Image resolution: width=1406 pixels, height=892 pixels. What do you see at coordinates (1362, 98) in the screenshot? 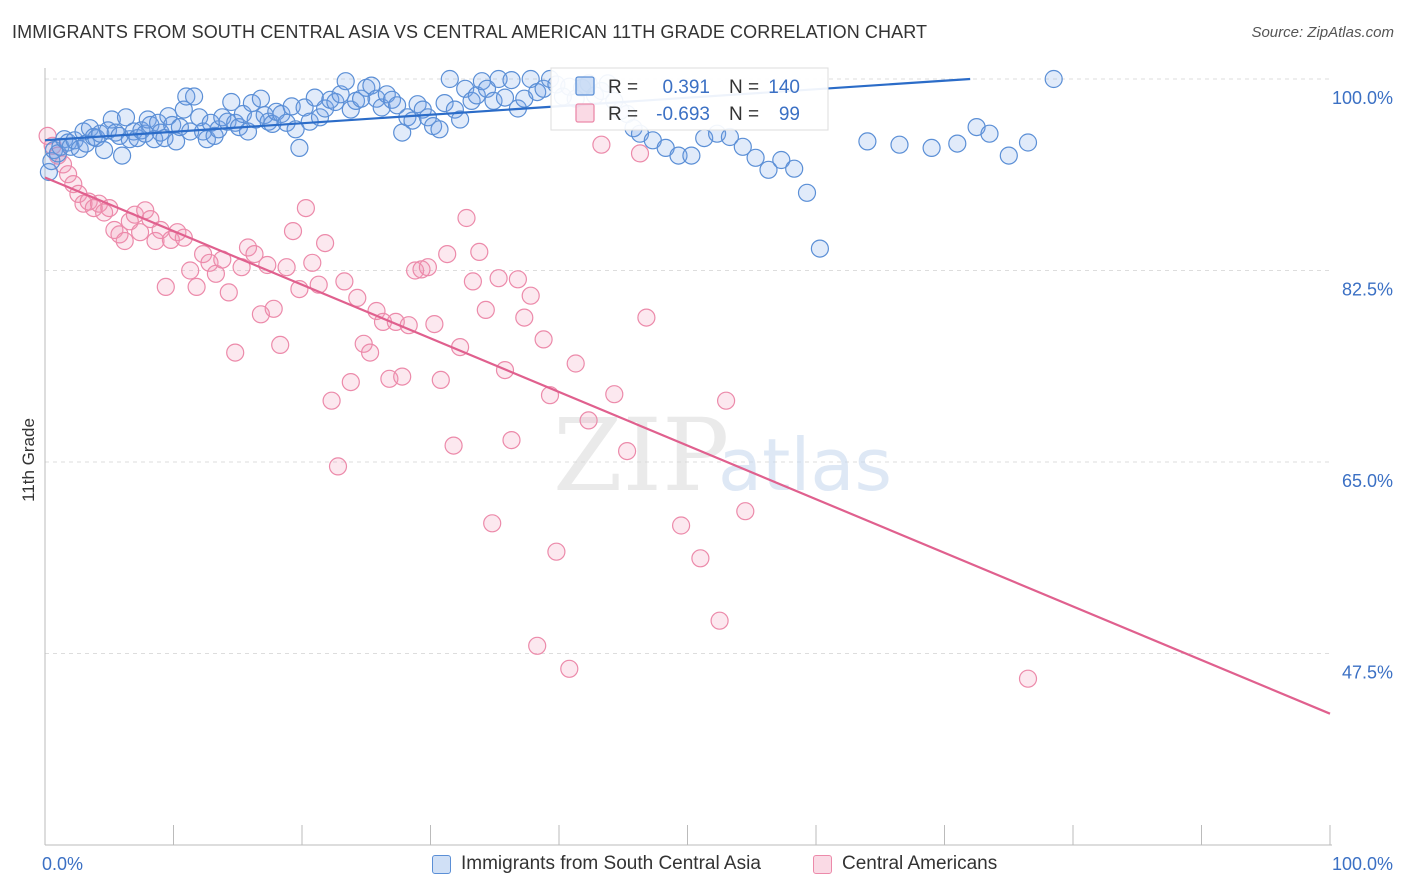
I see `y-tick-label: 100.0%` at bounding box center [1362, 98].